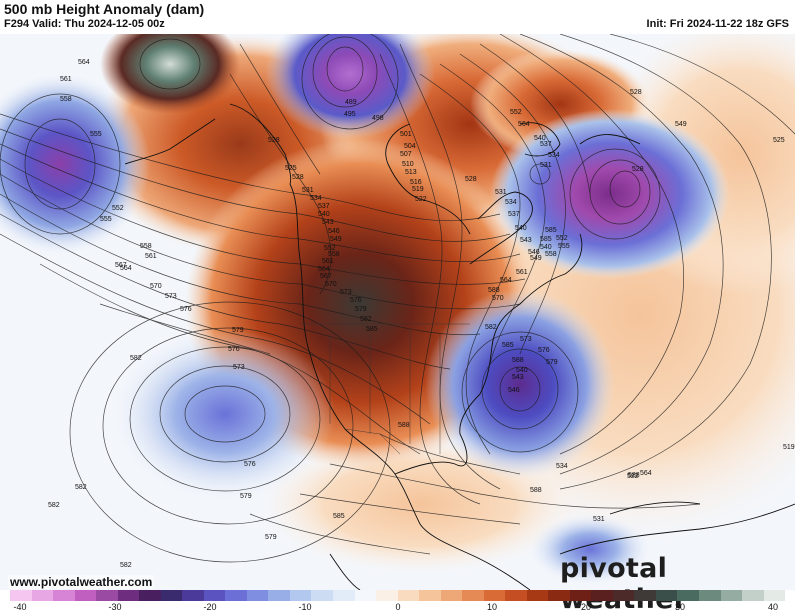 The height and width of the screenshot is (615, 795). I want to click on contour-label: 501, so click(406, 134).